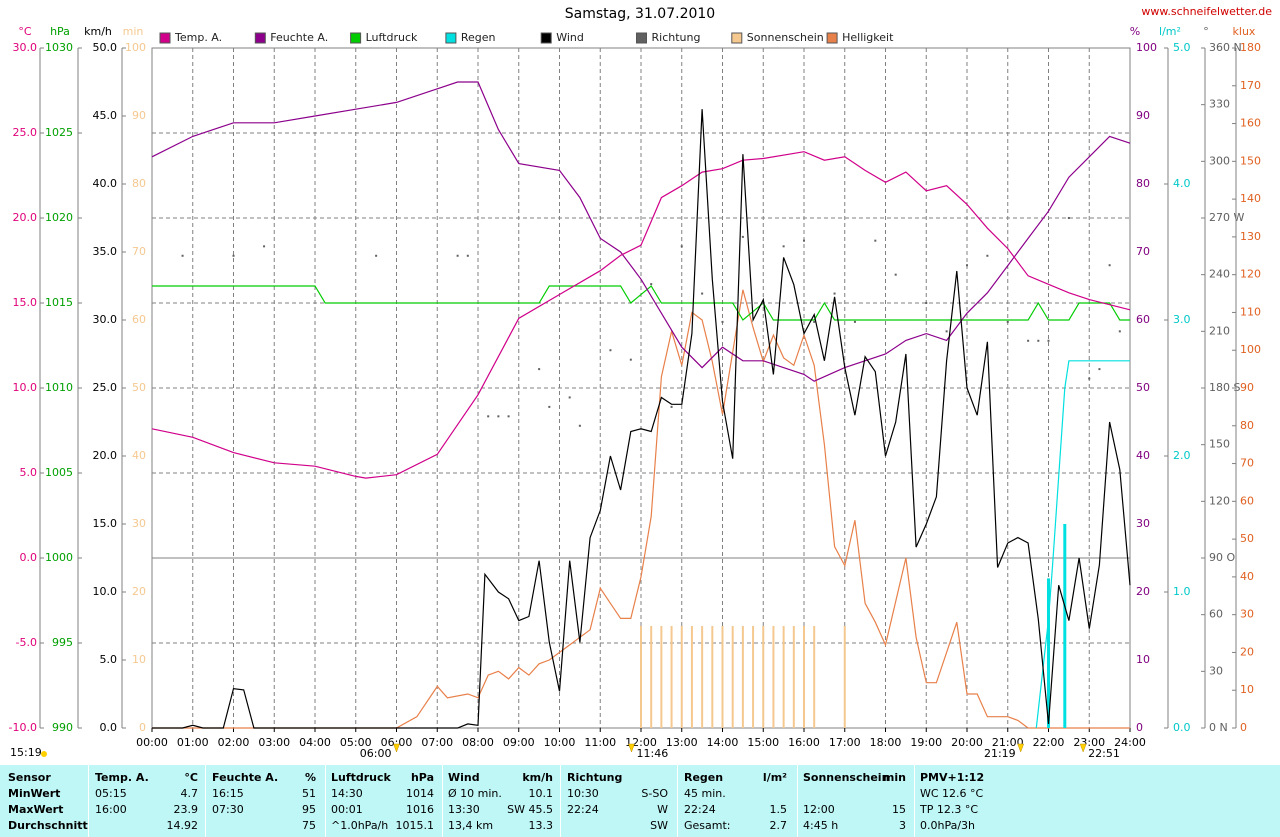 The width and height of the screenshot is (1280, 837). What do you see at coordinates (723, 742) in the screenshot?
I see `x-tick-label: 14:00` at bounding box center [723, 742].